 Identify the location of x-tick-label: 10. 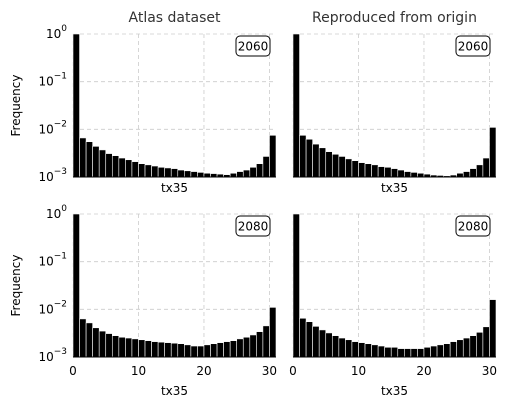
(138, 371).